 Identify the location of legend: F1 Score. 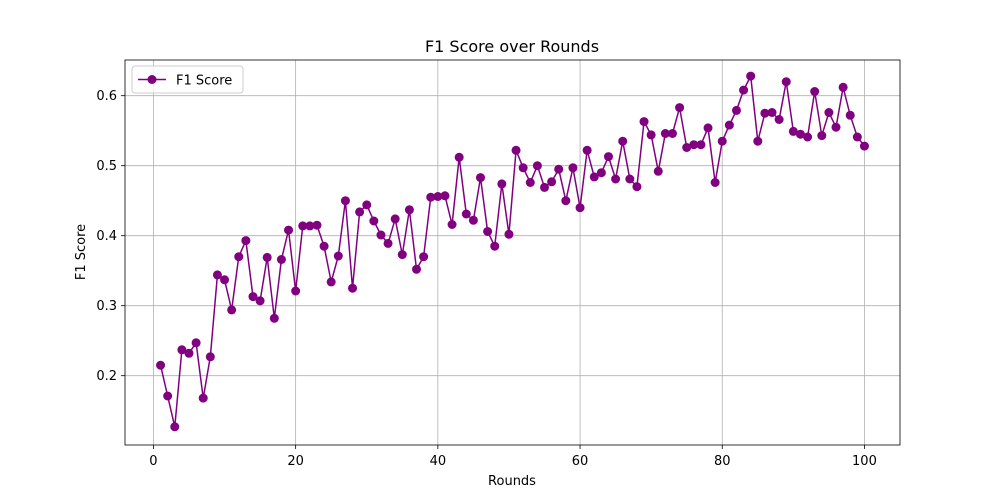
(187, 79).